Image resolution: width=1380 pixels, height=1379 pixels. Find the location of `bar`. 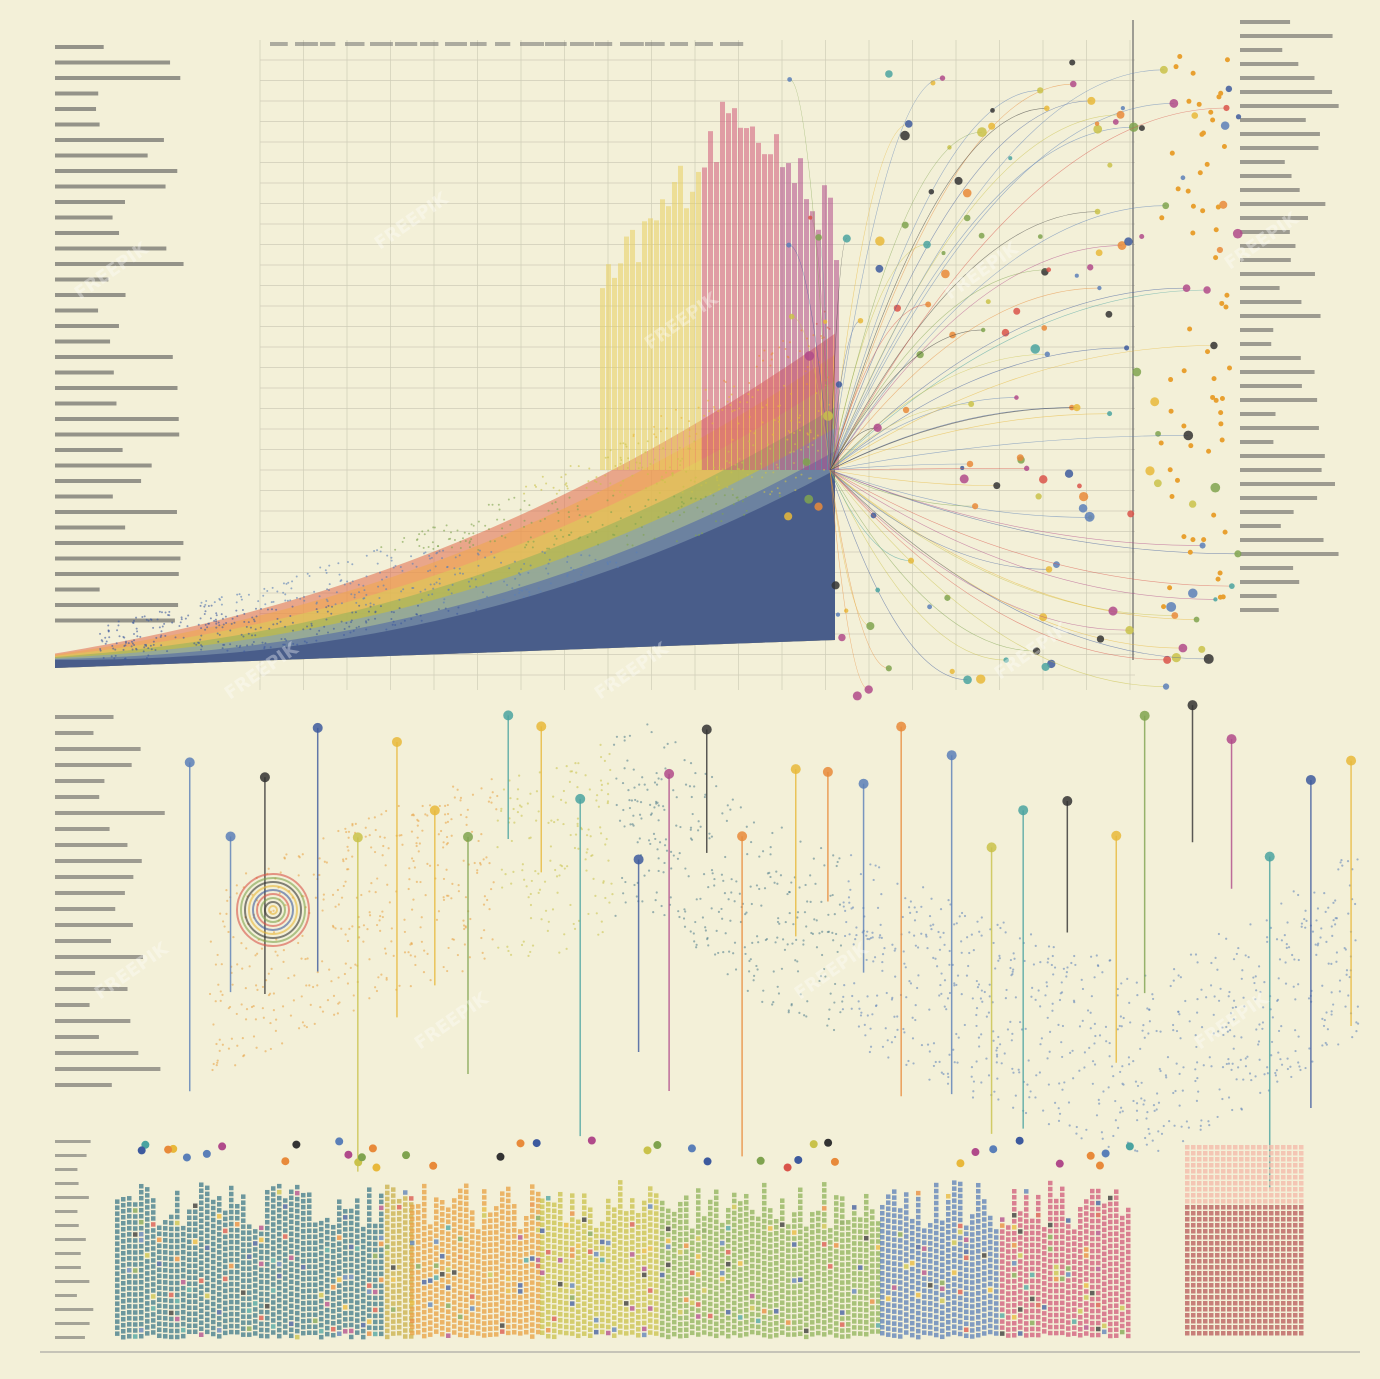

bar is located at coordinates (758, 306).